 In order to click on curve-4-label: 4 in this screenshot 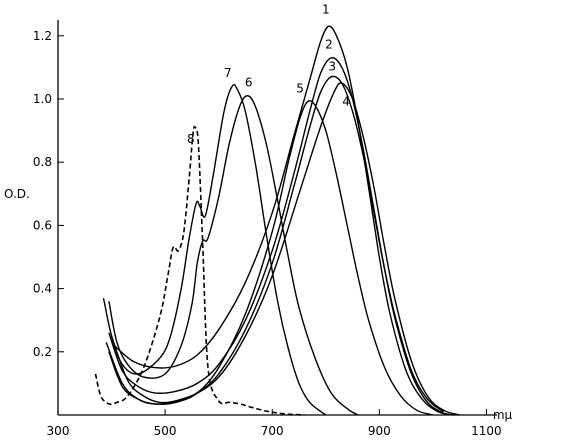, I will do `click(346, 101)`.